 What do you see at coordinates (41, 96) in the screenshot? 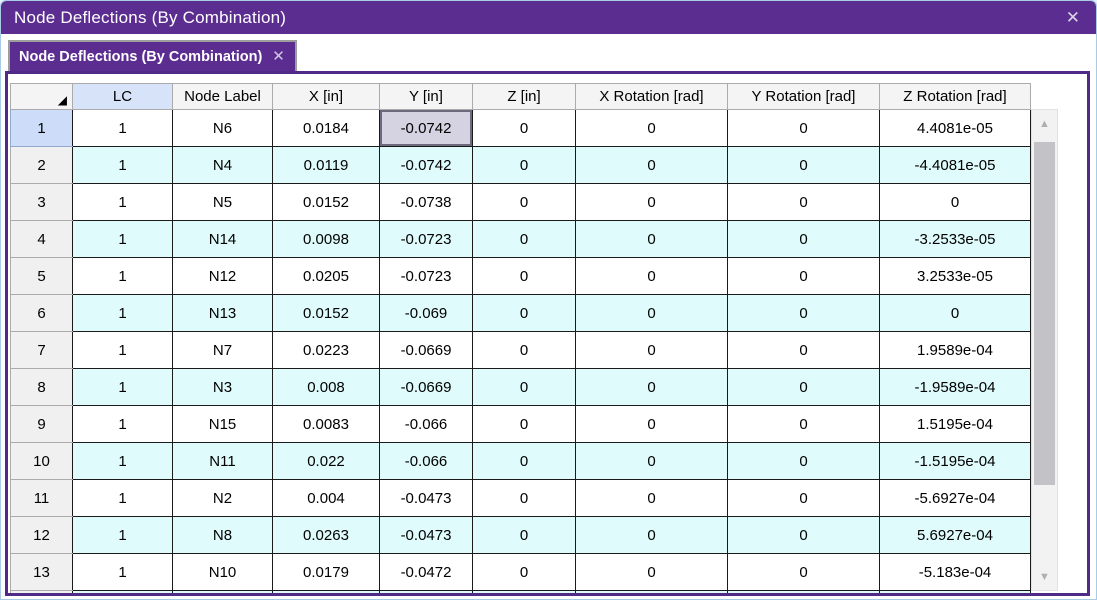
I see `select-all-corner: ◢` at bounding box center [41, 96].